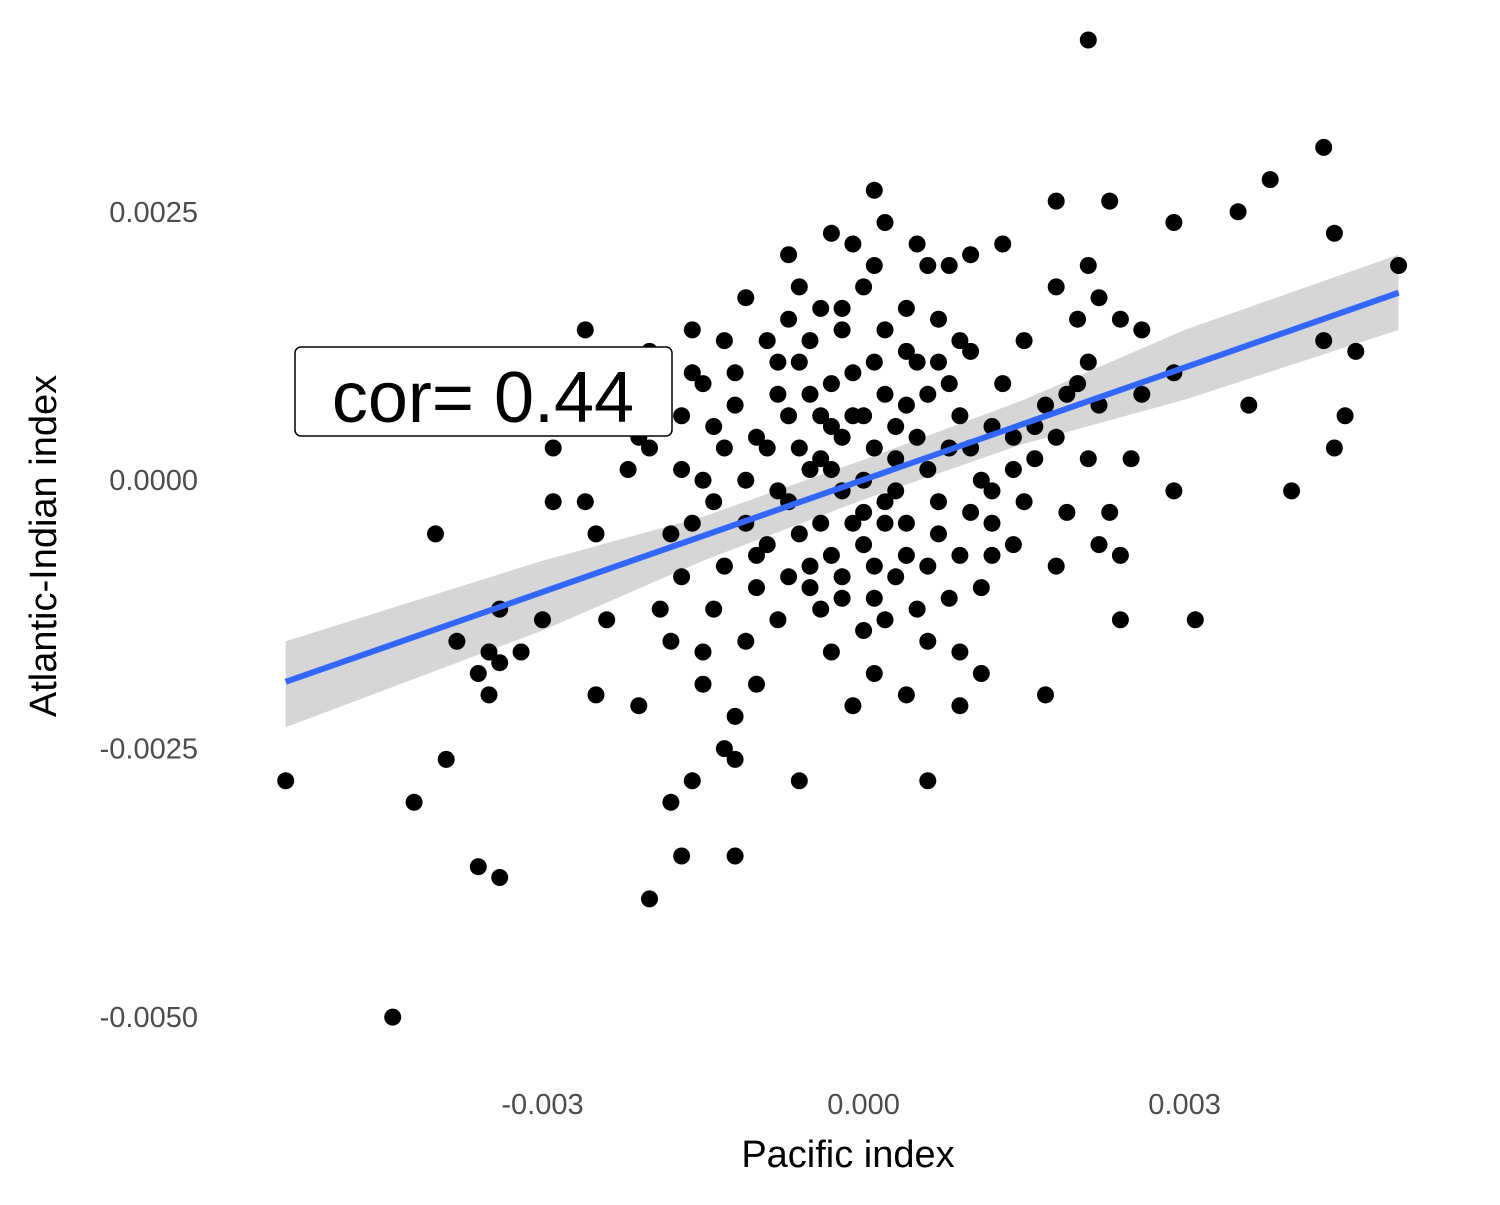 The width and height of the screenshot is (1500, 1205). What do you see at coordinates (153, 213) in the screenshot?
I see `y-tick-label: 0.0025` at bounding box center [153, 213].